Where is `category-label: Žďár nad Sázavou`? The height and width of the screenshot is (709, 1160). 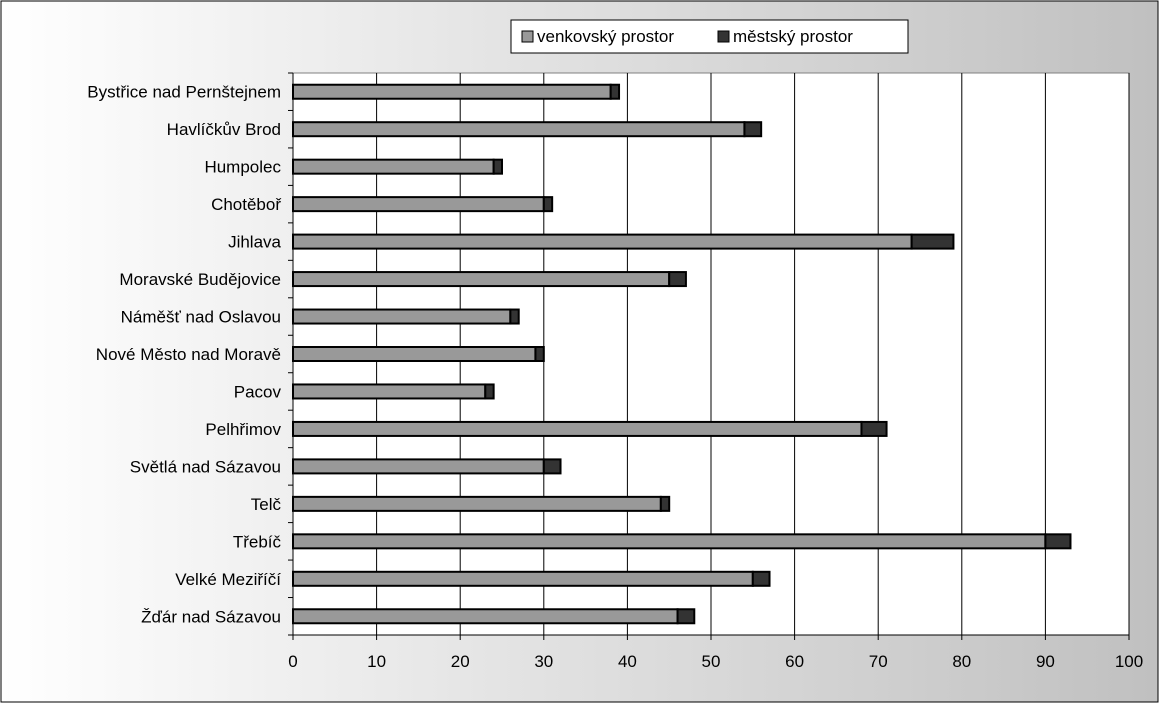 category-label: Žďár nad Sázavou is located at coordinates (211, 616).